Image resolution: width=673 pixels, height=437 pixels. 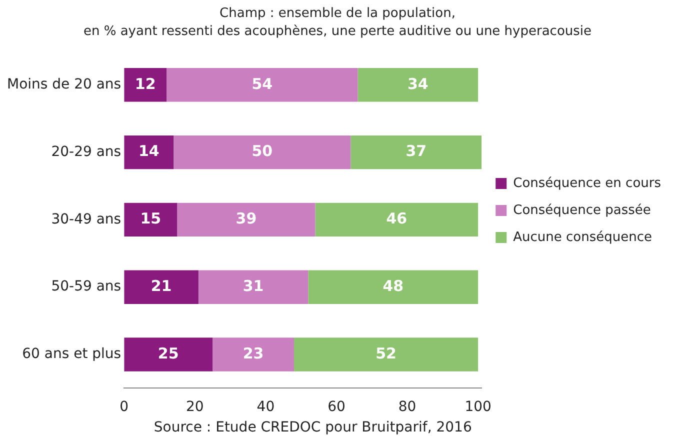 I want to click on data-label: 48, so click(x=393, y=285).